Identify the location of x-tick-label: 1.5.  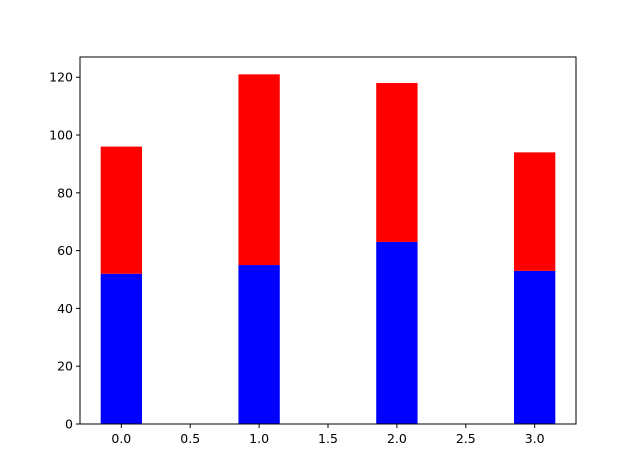
(328, 438).